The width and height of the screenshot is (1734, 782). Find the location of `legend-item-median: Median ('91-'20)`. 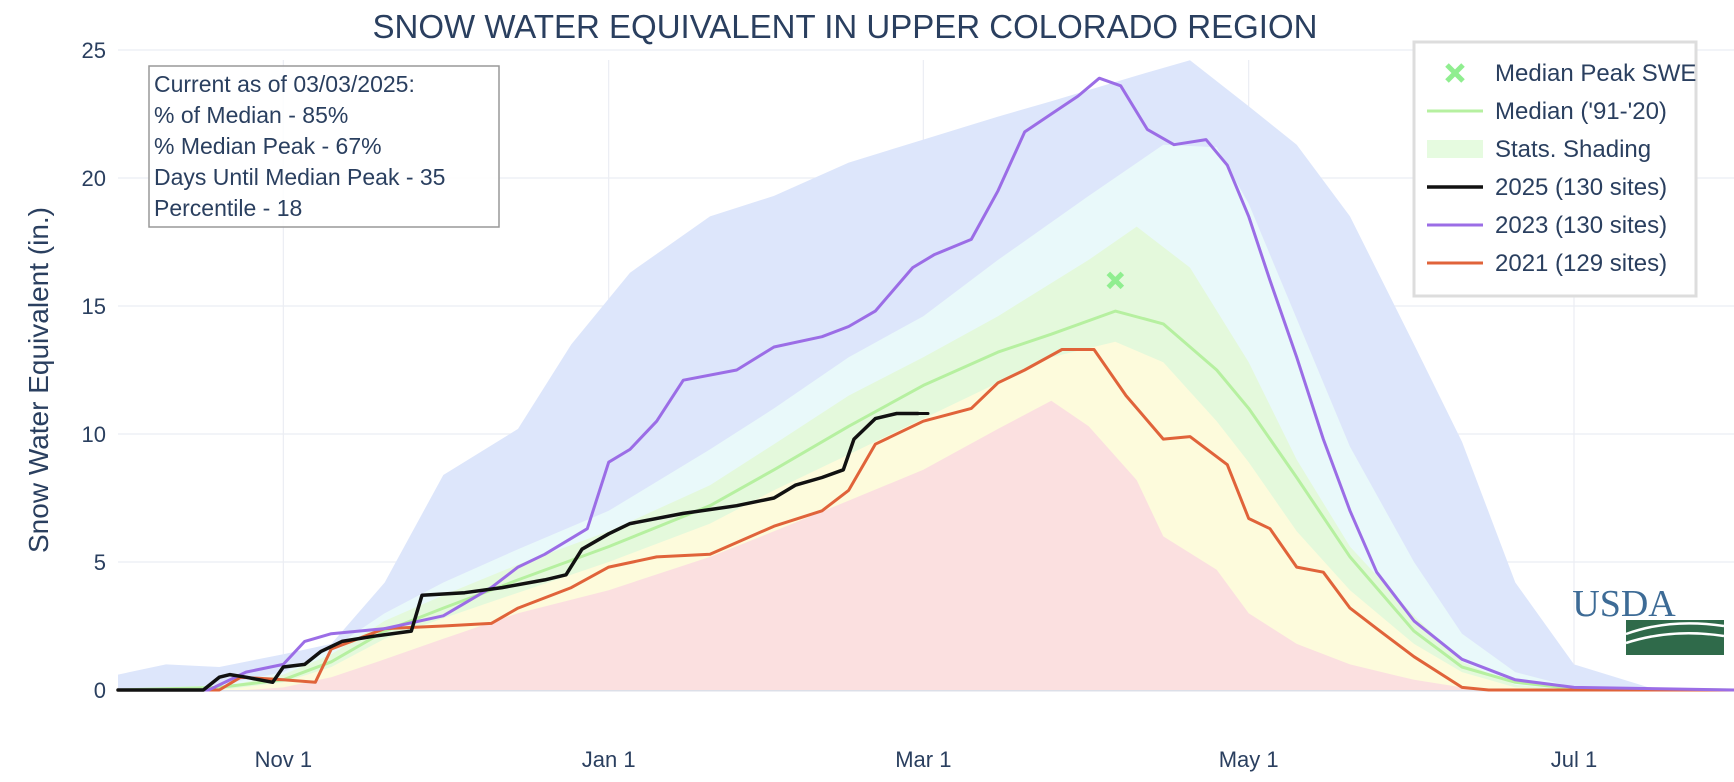

legend-item-median: Median ('91-'20) is located at coordinates (1547, 111).